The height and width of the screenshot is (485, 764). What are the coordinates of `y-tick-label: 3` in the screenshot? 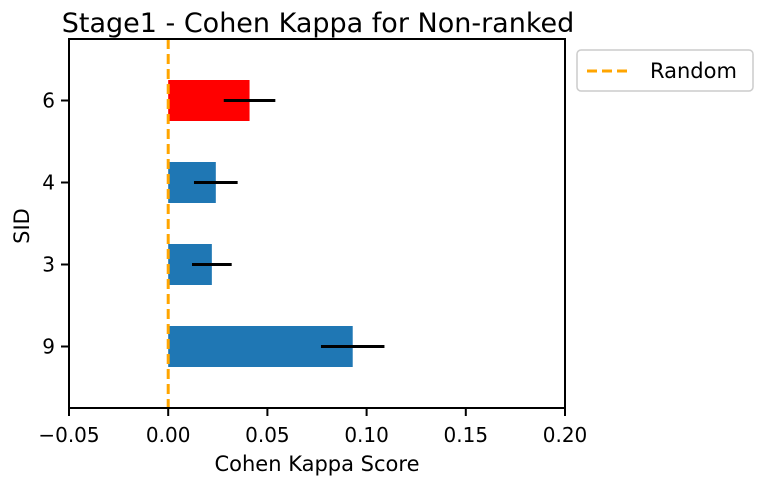 It's located at (48, 265).